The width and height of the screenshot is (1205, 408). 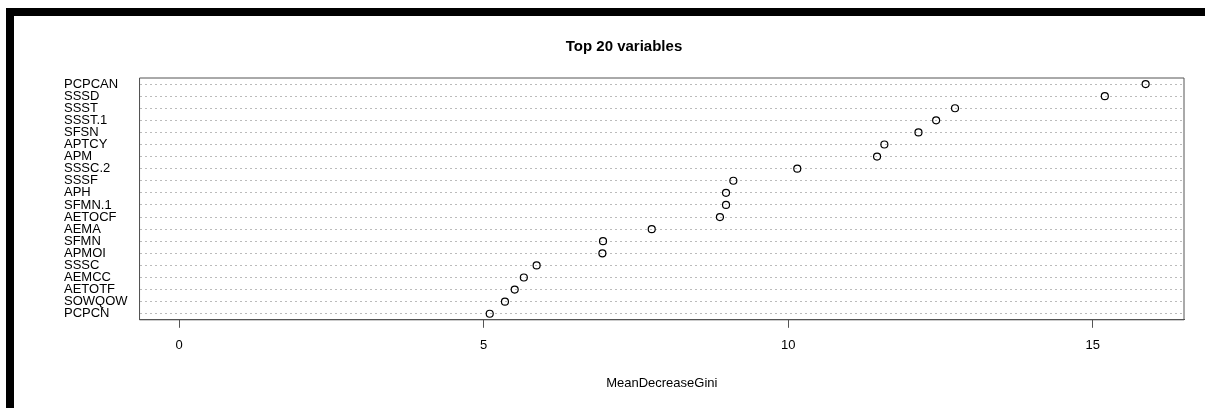 What do you see at coordinates (788, 345) in the screenshot?
I see `x-tick-label: 10` at bounding box center [788, 345].